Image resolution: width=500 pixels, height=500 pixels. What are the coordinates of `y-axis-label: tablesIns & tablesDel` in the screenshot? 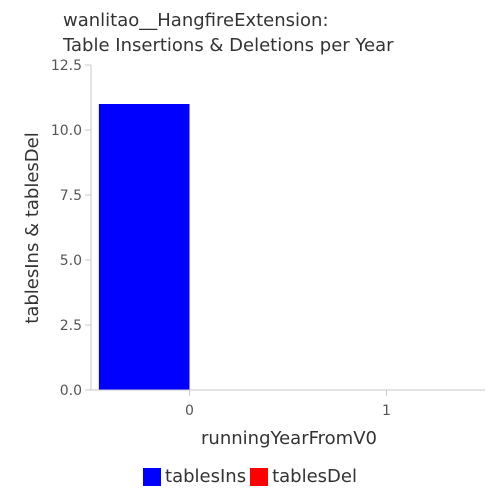 It's located at (32, 227).